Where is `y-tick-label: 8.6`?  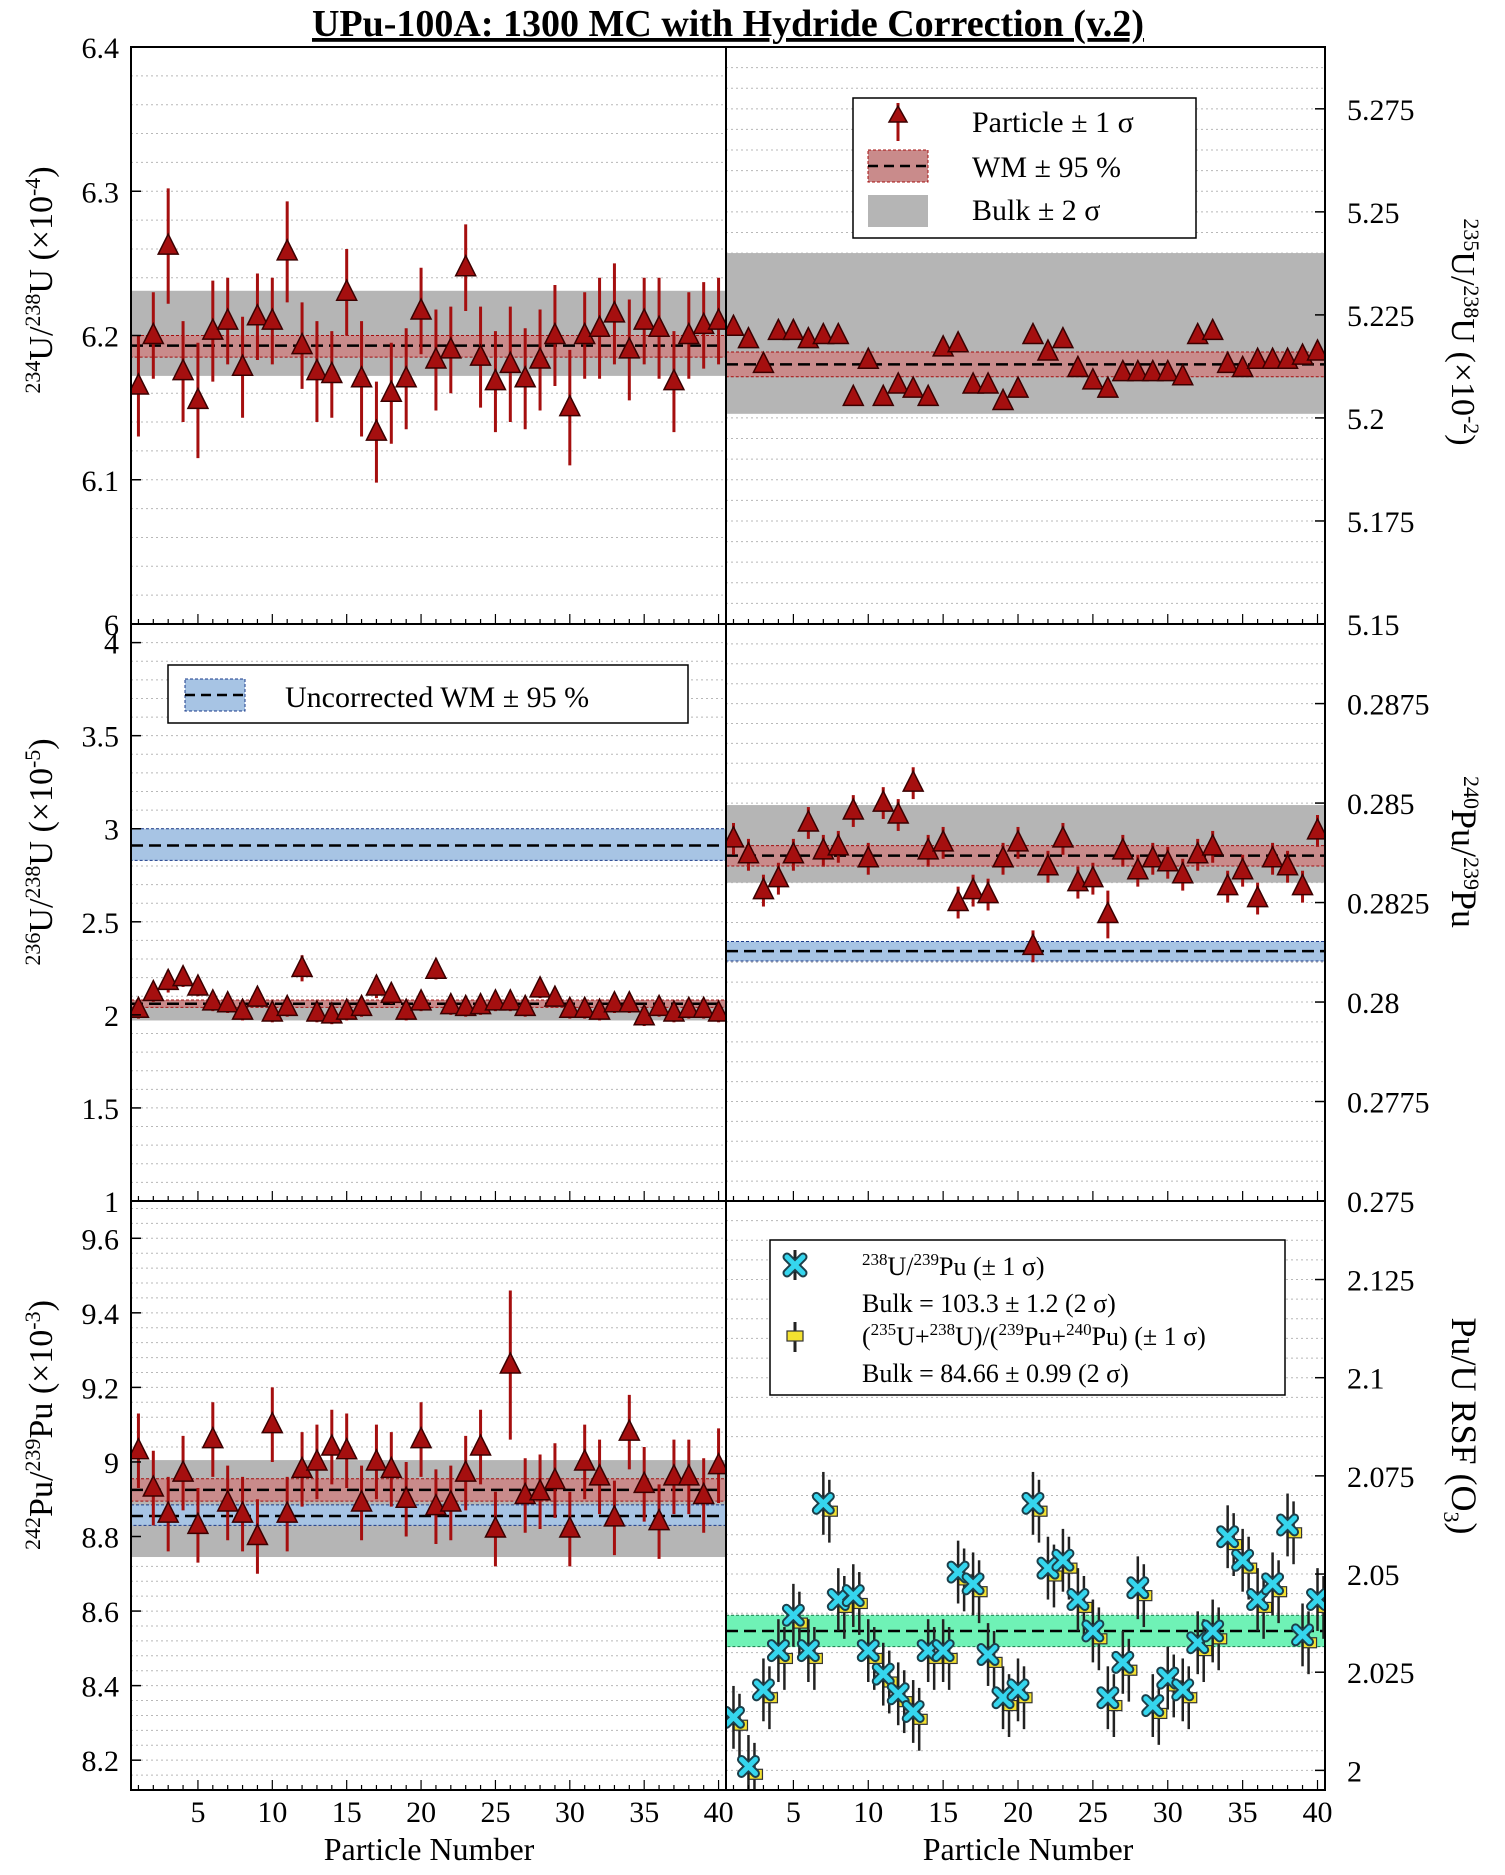 y-tick-label: 8.6 is located at coordinates (101, 1612).